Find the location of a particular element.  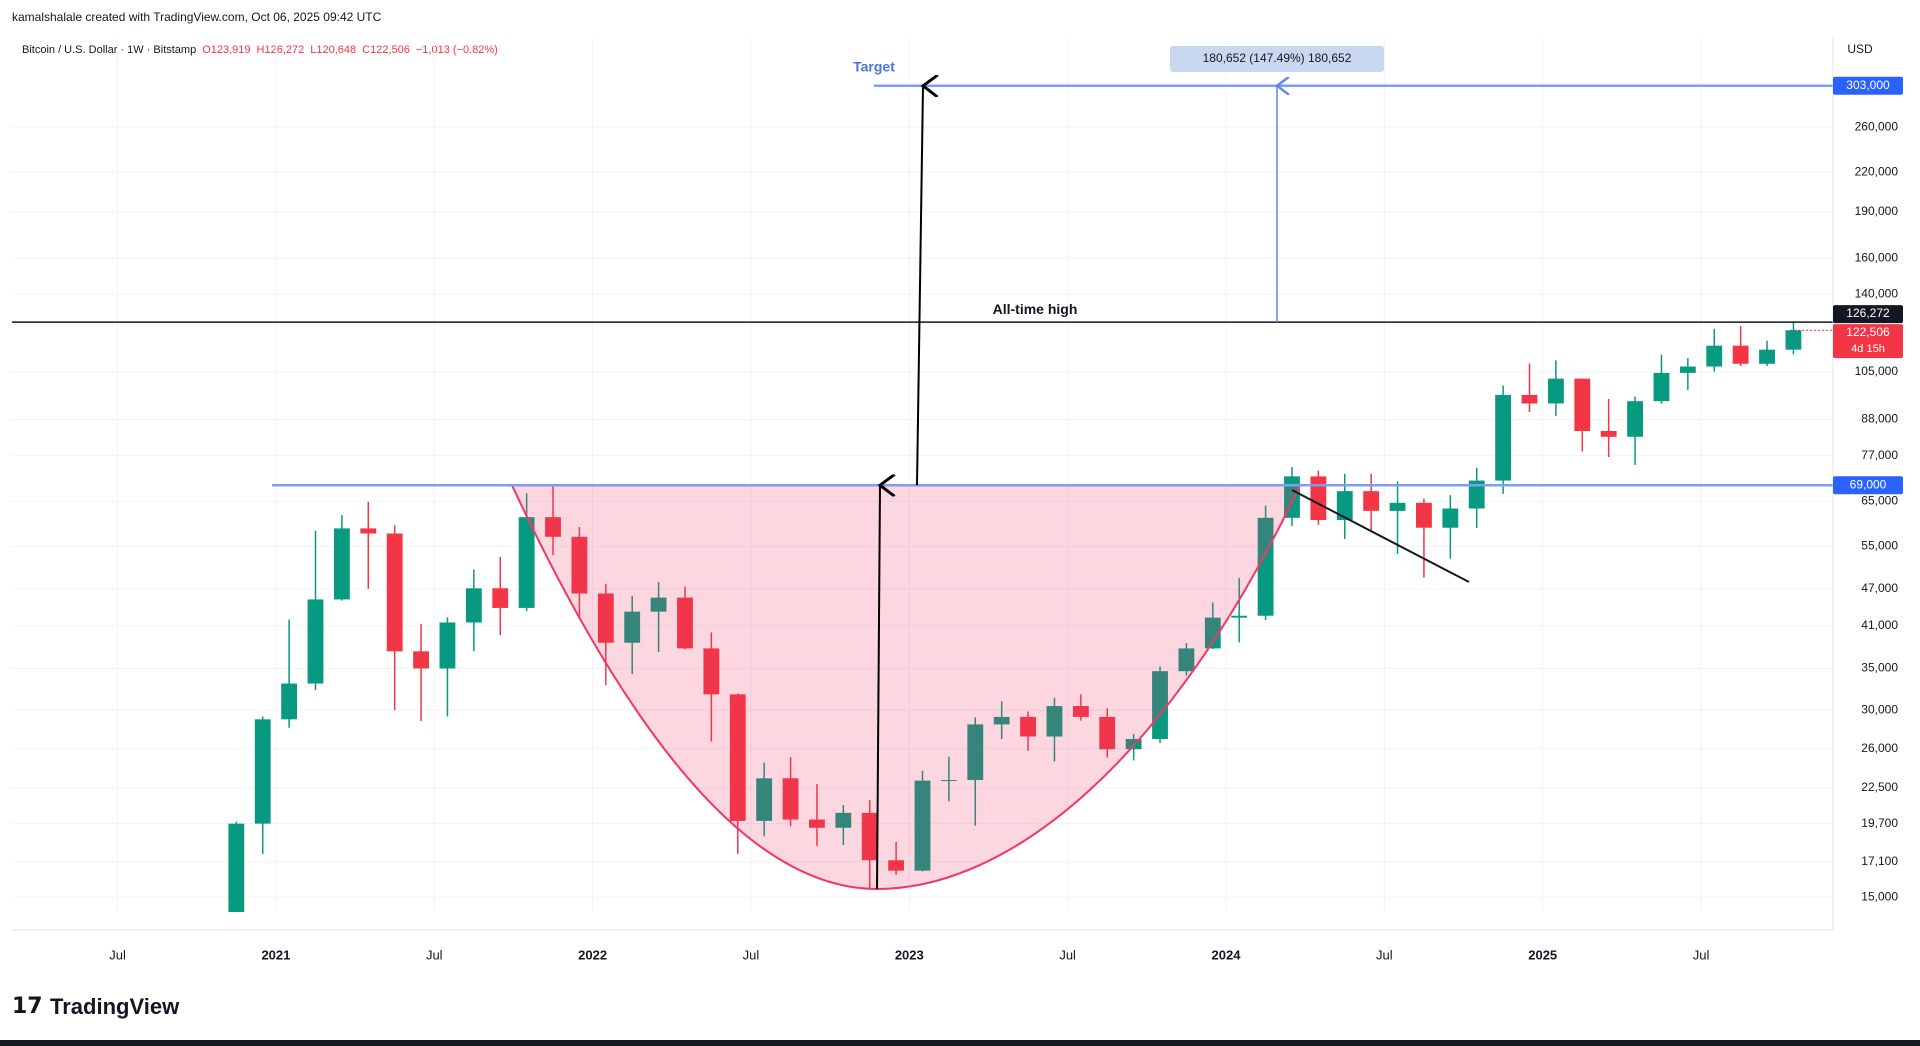

ath-tag is located at coordinates (1868, 314).